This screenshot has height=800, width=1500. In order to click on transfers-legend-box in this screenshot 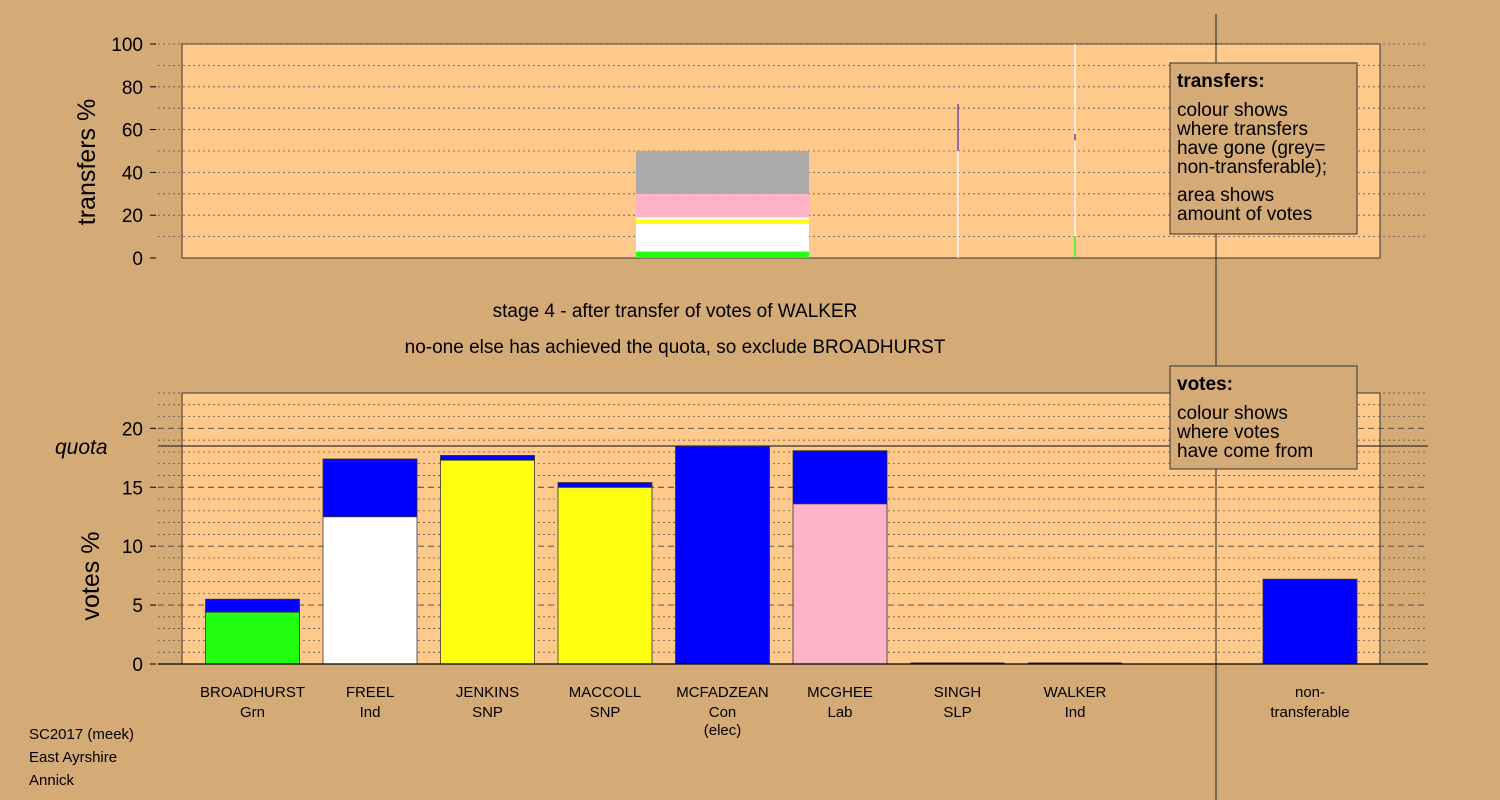, I will do `click(1263, 148)`.